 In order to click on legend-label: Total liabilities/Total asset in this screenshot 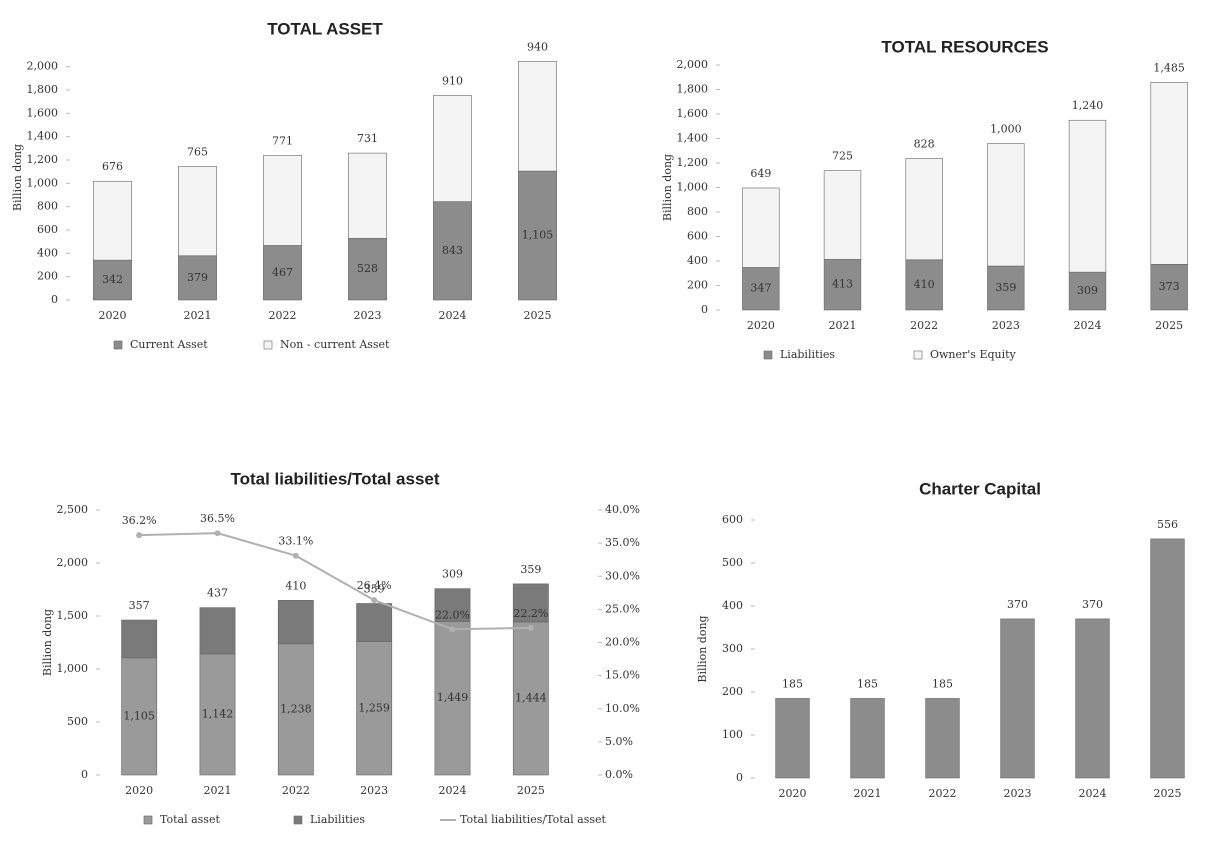, I will do `click(533, 819)`.